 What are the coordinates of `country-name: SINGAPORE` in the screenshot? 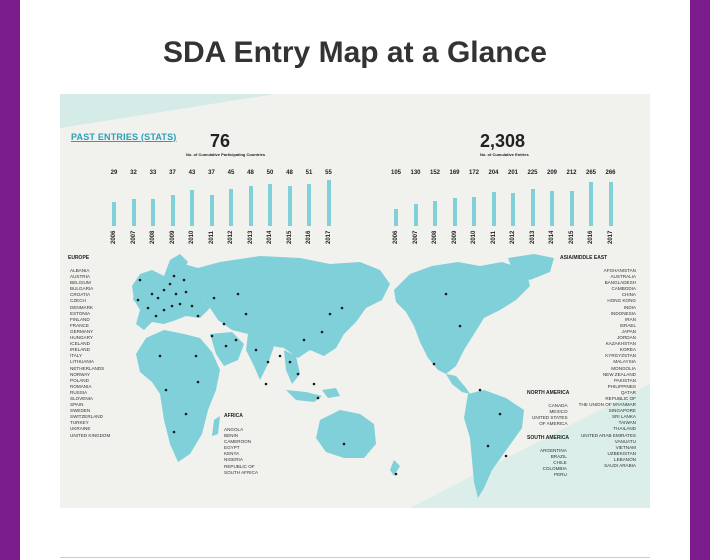 It's located at (622, 411).